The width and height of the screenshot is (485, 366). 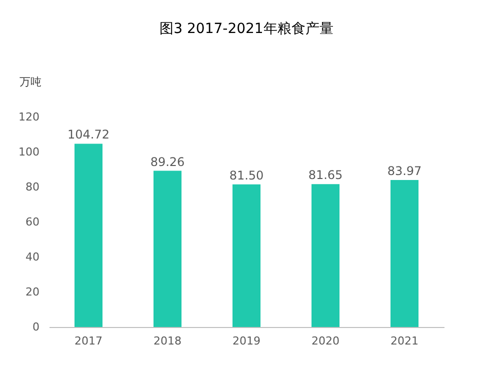 I want to click on y-tick-label: 80, so click(x=33, y=187).